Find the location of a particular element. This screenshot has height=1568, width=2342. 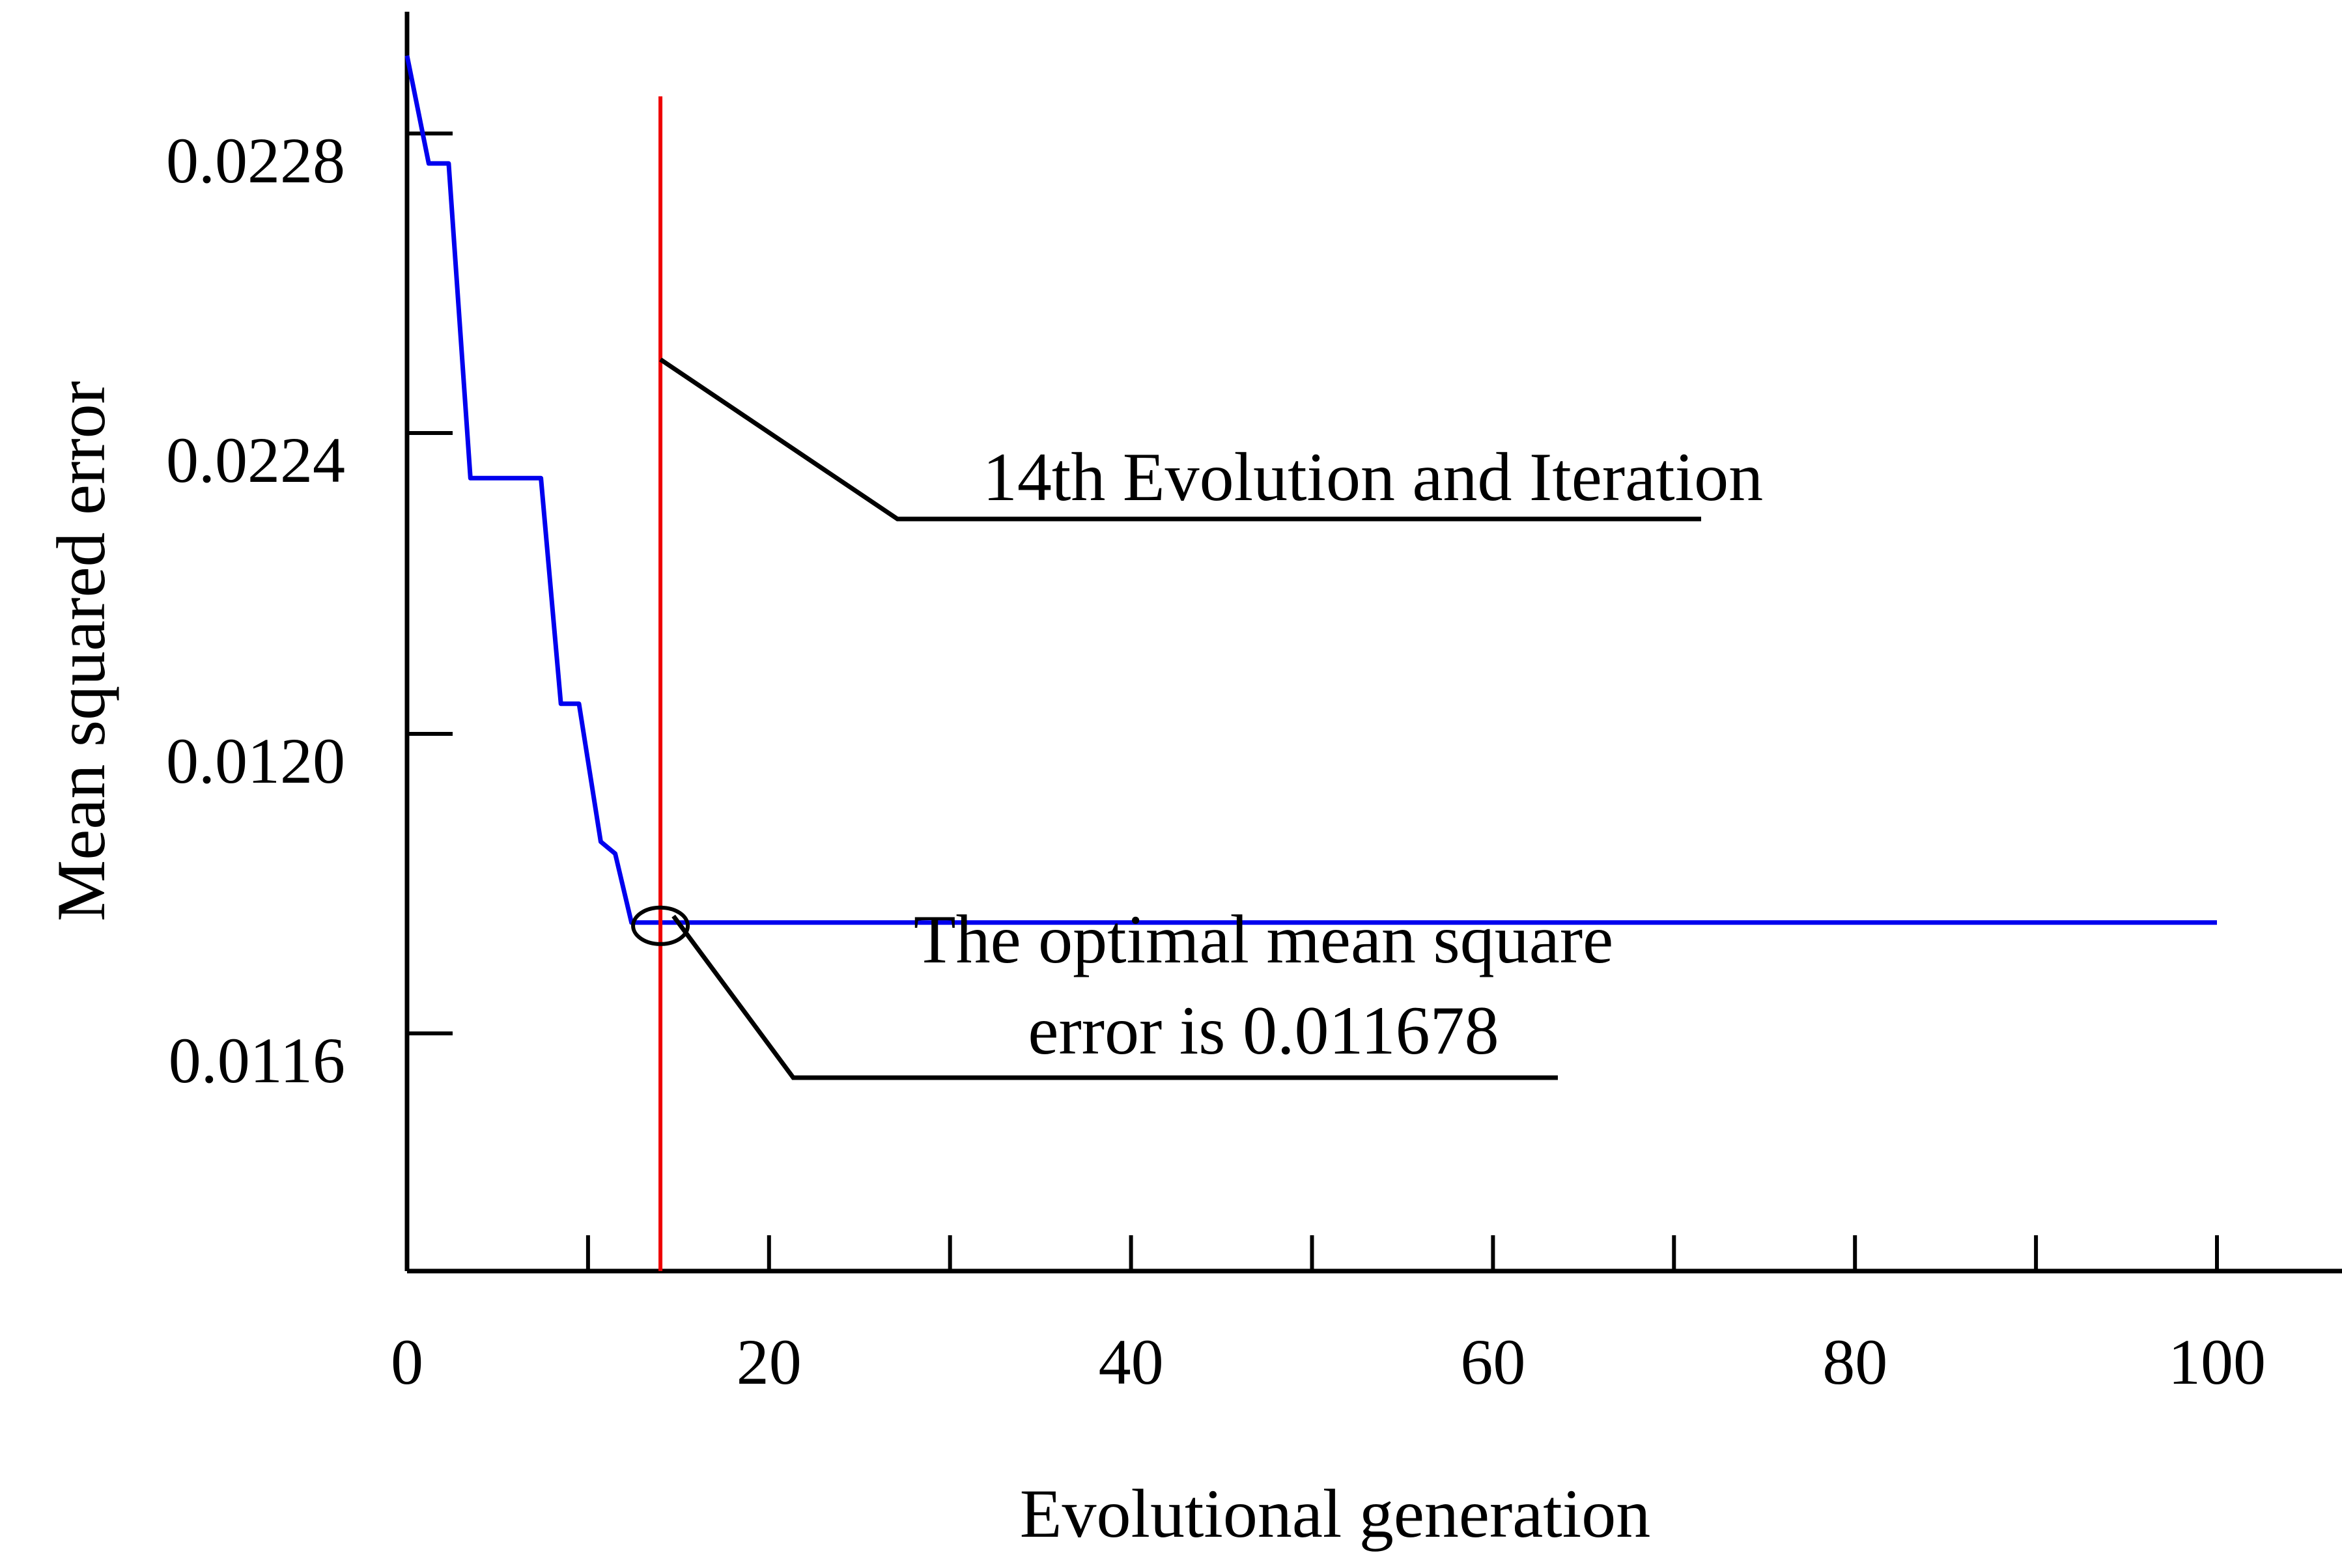

y-axis-ticks: 0.0228 0.0224 0.0120 0.0116 is located at coordinates (309, 610).